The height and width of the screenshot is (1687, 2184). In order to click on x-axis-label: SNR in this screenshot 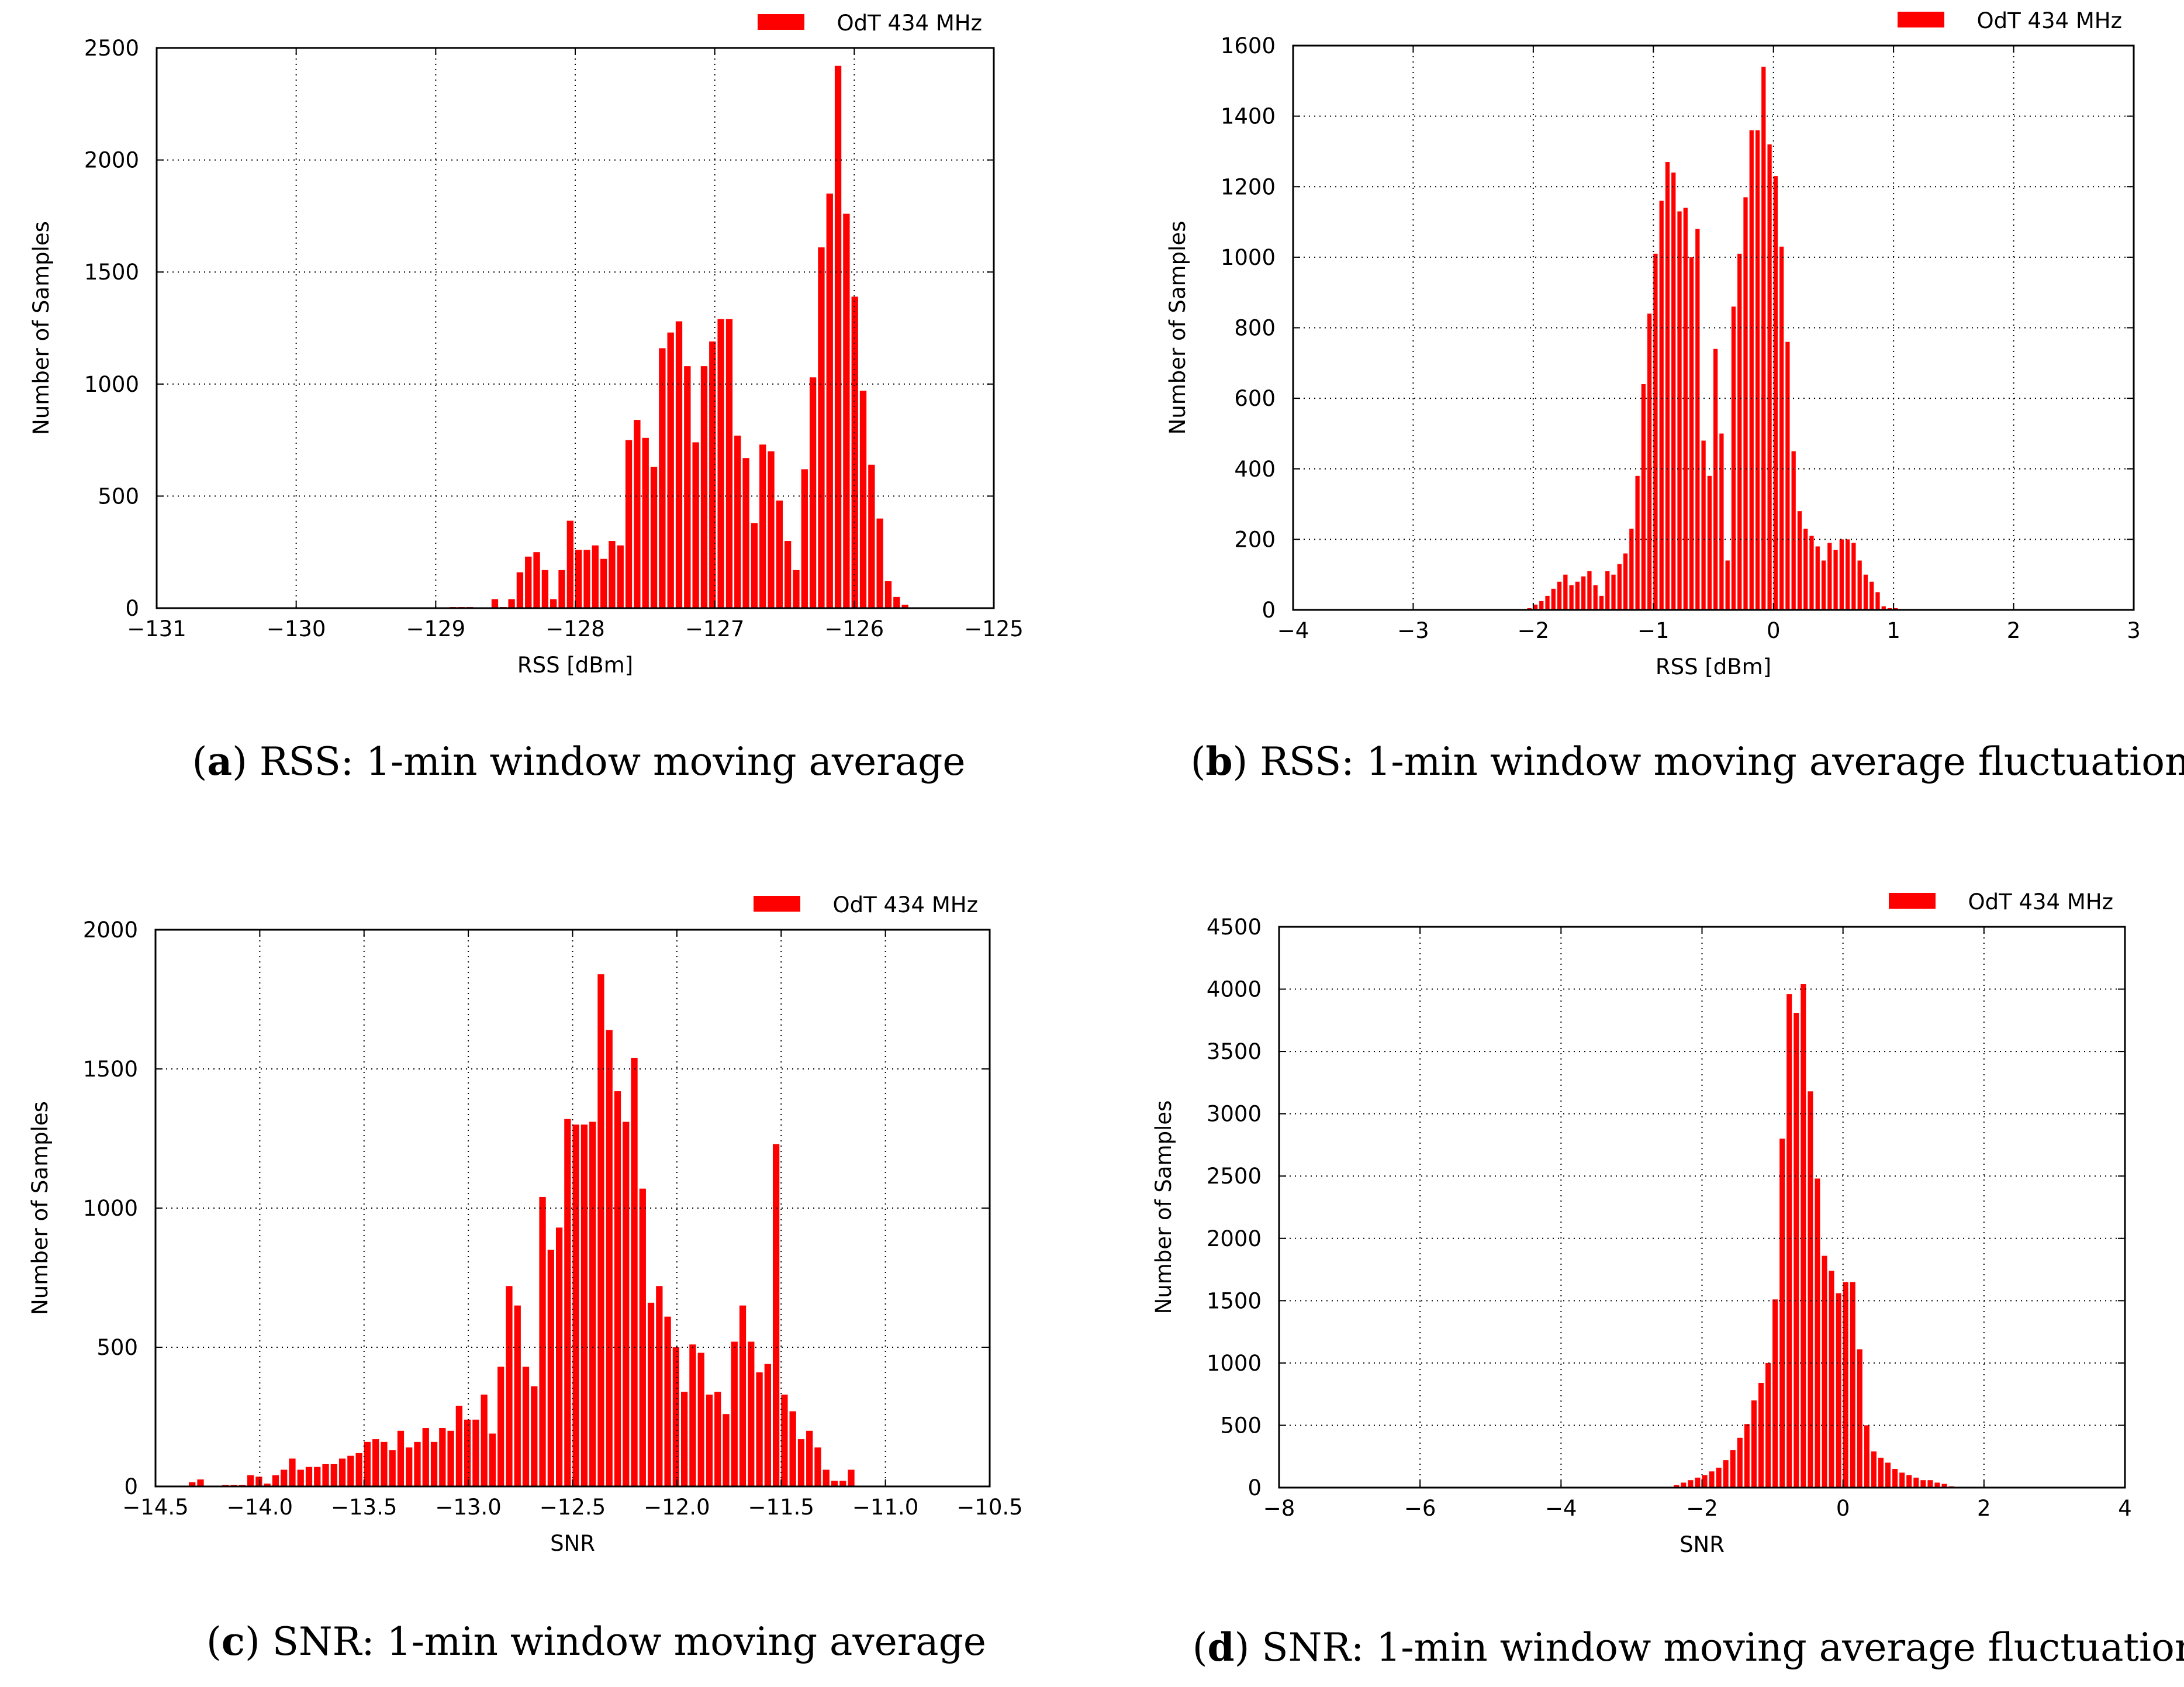, I will do `click(572, 1544)`.